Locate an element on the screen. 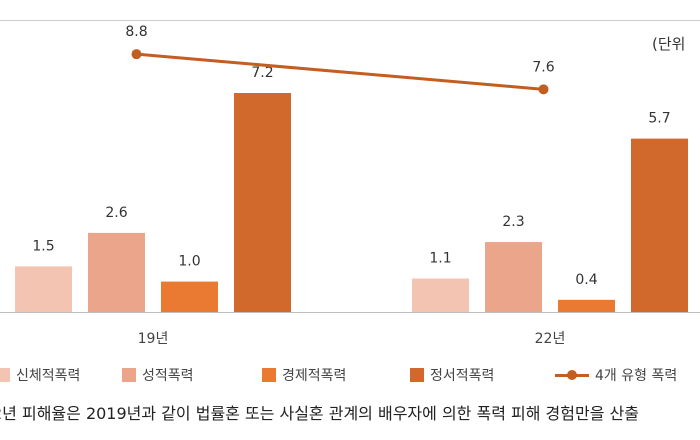 This screenshot has height=440, width=700. legend-item-sexual: 성적폭력 is located at coordinates (158, 375).